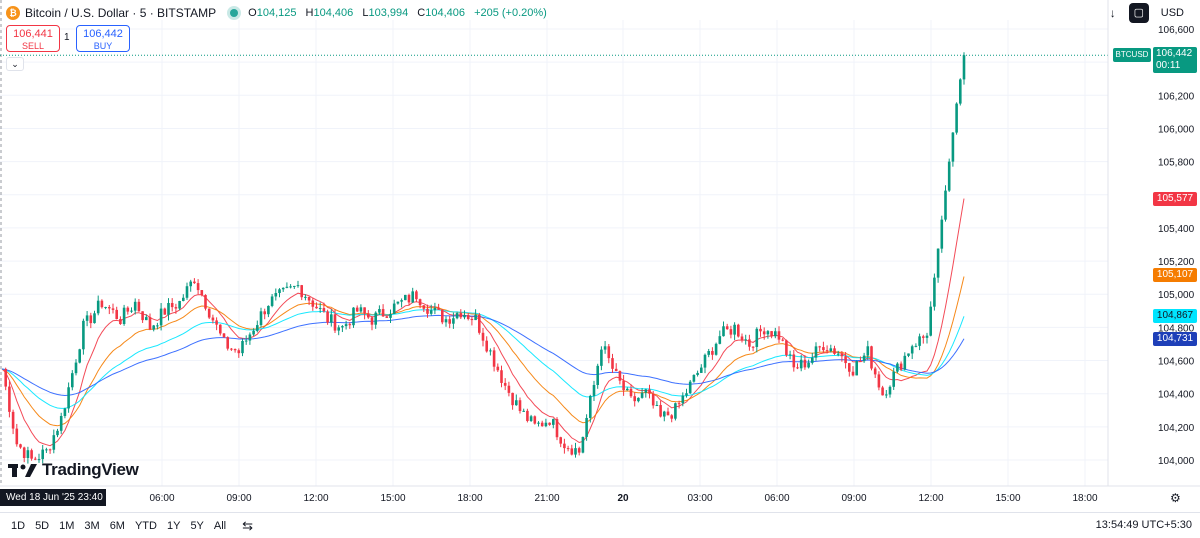 This screenshot has width=1200, height=538. I want to click on bar-countdown: 00:11, so click(1168, 65).